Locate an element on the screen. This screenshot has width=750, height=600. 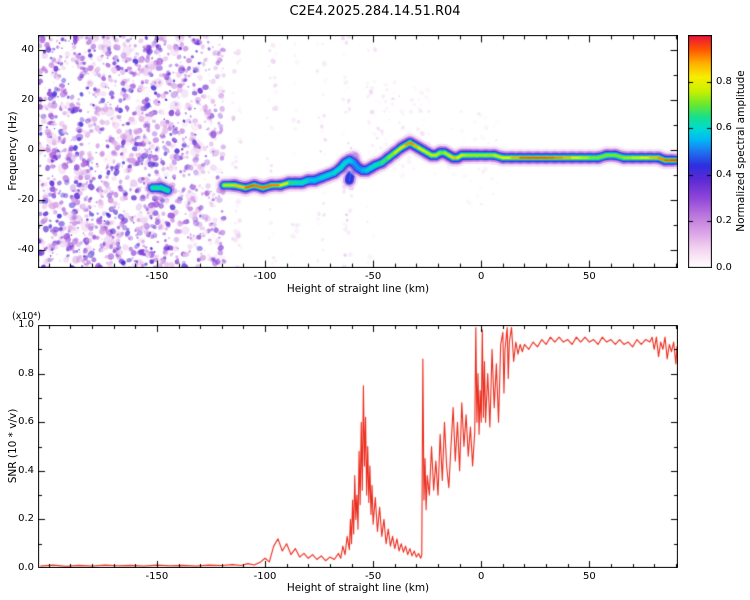
snr-xaxis-label: Height of straight line (km) is located at coordinates (358, 588).